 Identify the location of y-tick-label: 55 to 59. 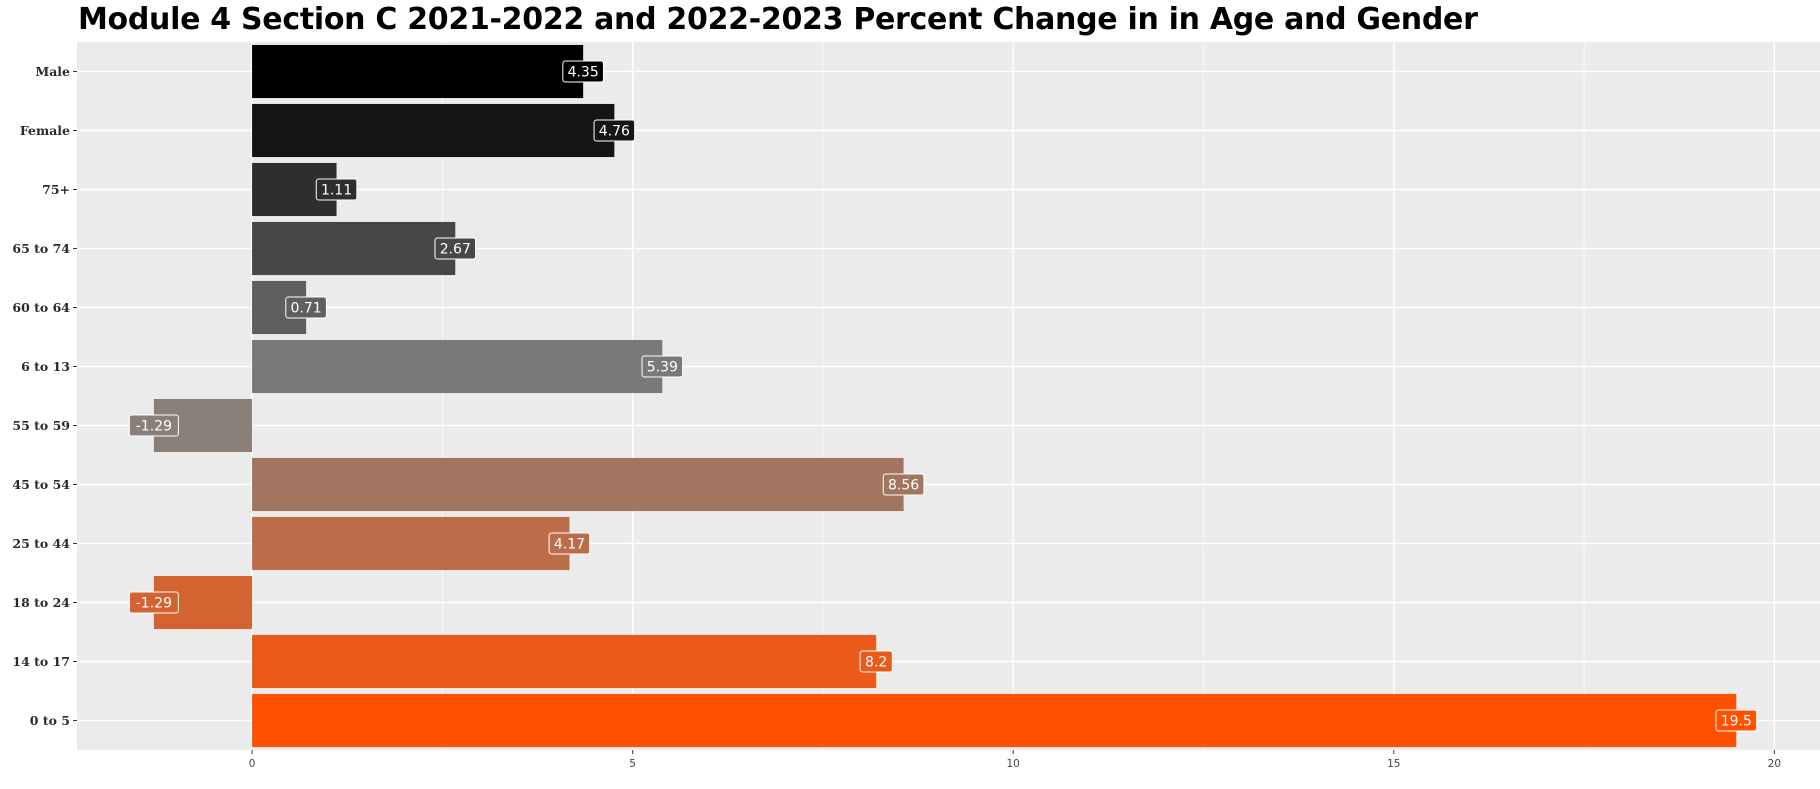
(41, 425).